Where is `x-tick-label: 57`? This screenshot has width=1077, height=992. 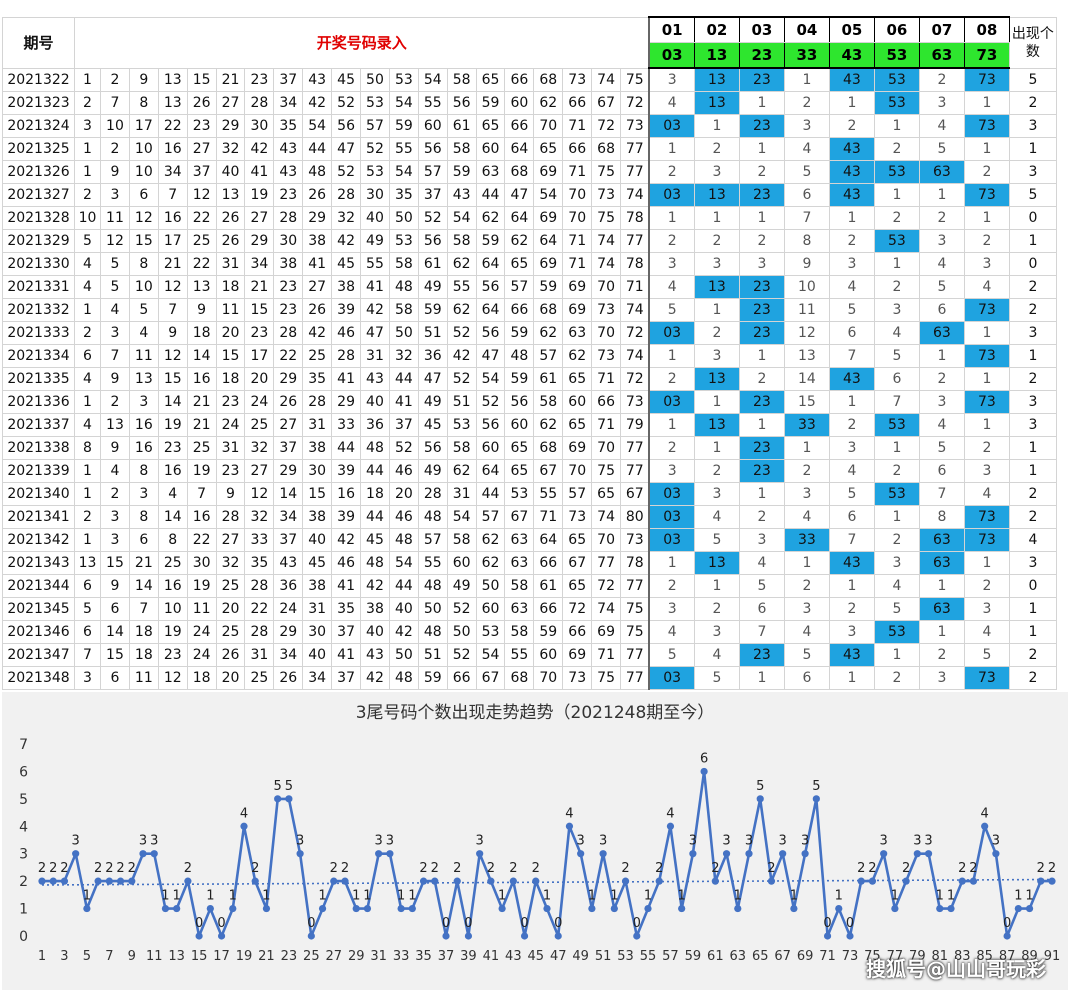
x-tick-label: 57 is located at coordinates (670, 956).